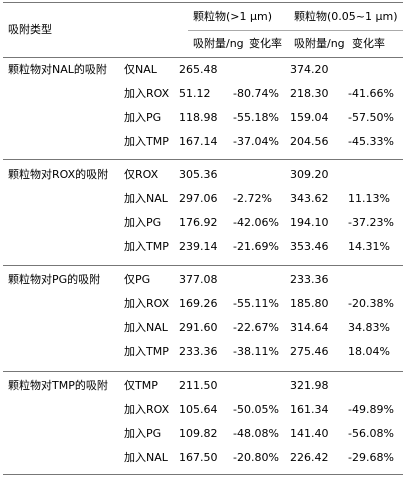 The width and height of the screenshot is (406, 479). Describe the element at coordinates (198, 246) in the screenshot. I see `amount-large-cell: 239.14` at that location.